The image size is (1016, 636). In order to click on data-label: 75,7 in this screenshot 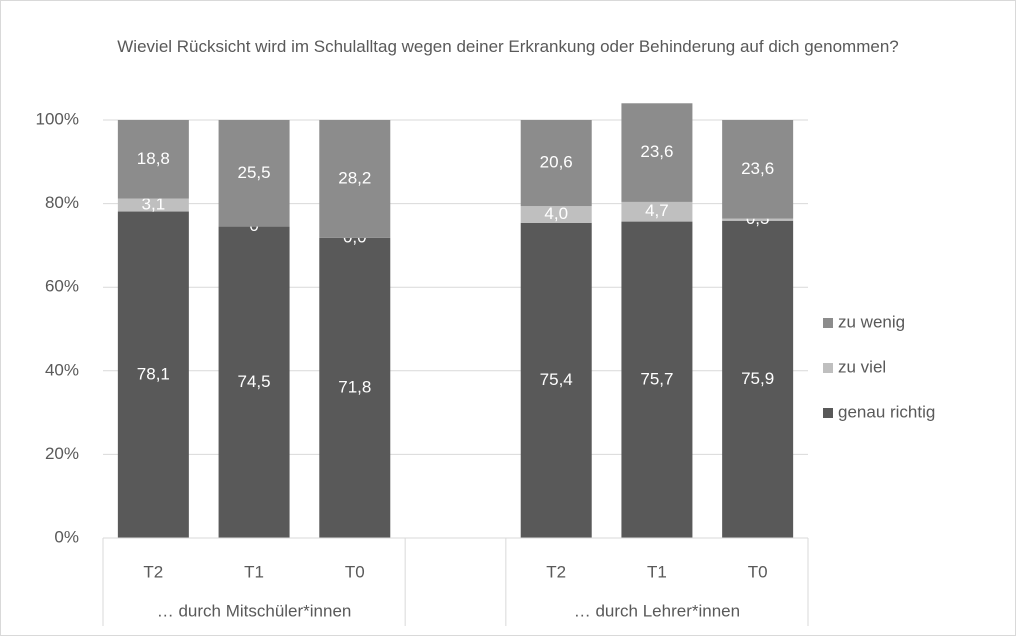, I will do `click(656, 378)`.